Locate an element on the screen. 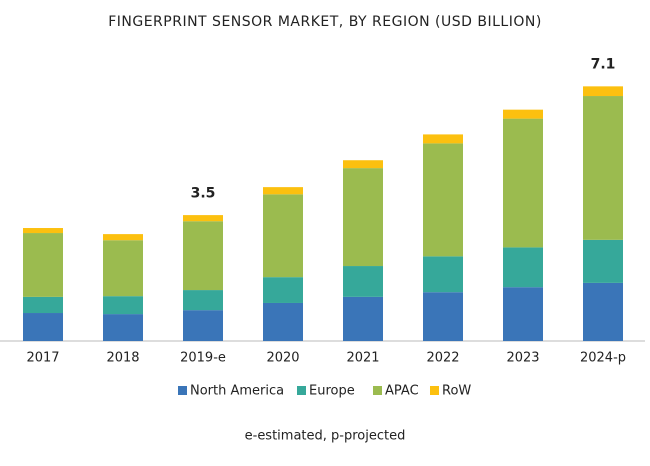 Image resolution: width=650 pixels, height=466 pixels. x-tick-label: 2020 is located at coordinates (282, 358).